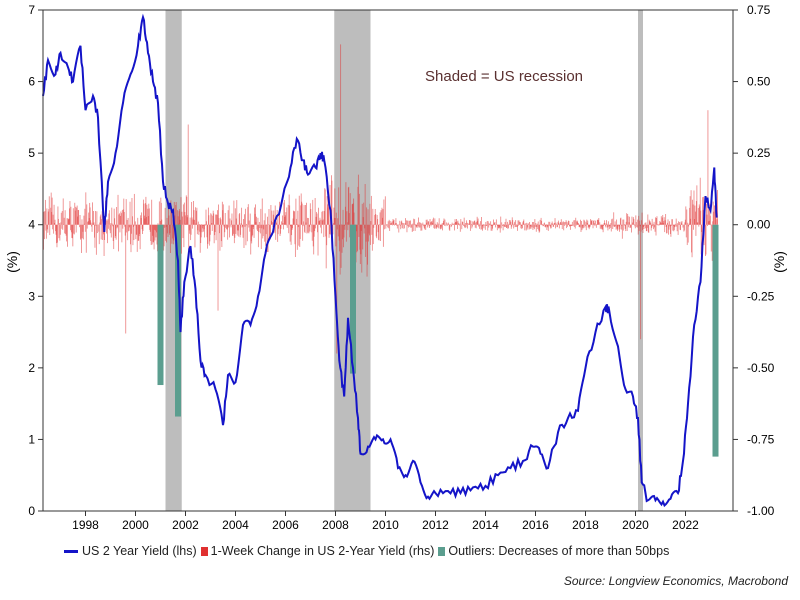  Describe the element at coordinates (759, 10) in the screenshot. I see `right-tick-label: 0.75` at that location.